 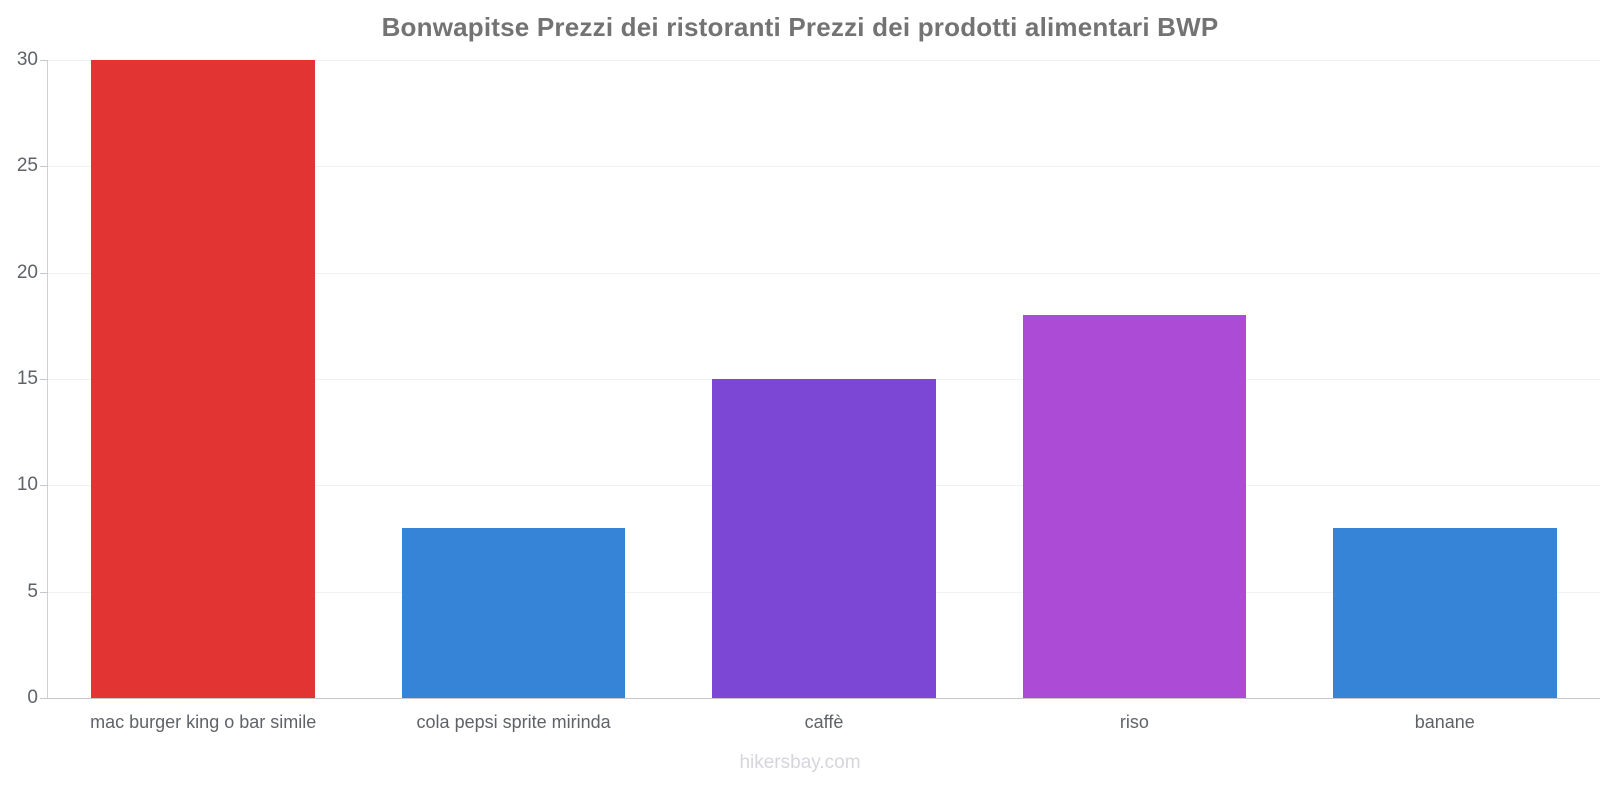 What do you see at coordinates (513, 722) in the screenshot?
I see `x-axis-category-label: cola pepsi sprite mirinda` at bounding box center [513, 722].